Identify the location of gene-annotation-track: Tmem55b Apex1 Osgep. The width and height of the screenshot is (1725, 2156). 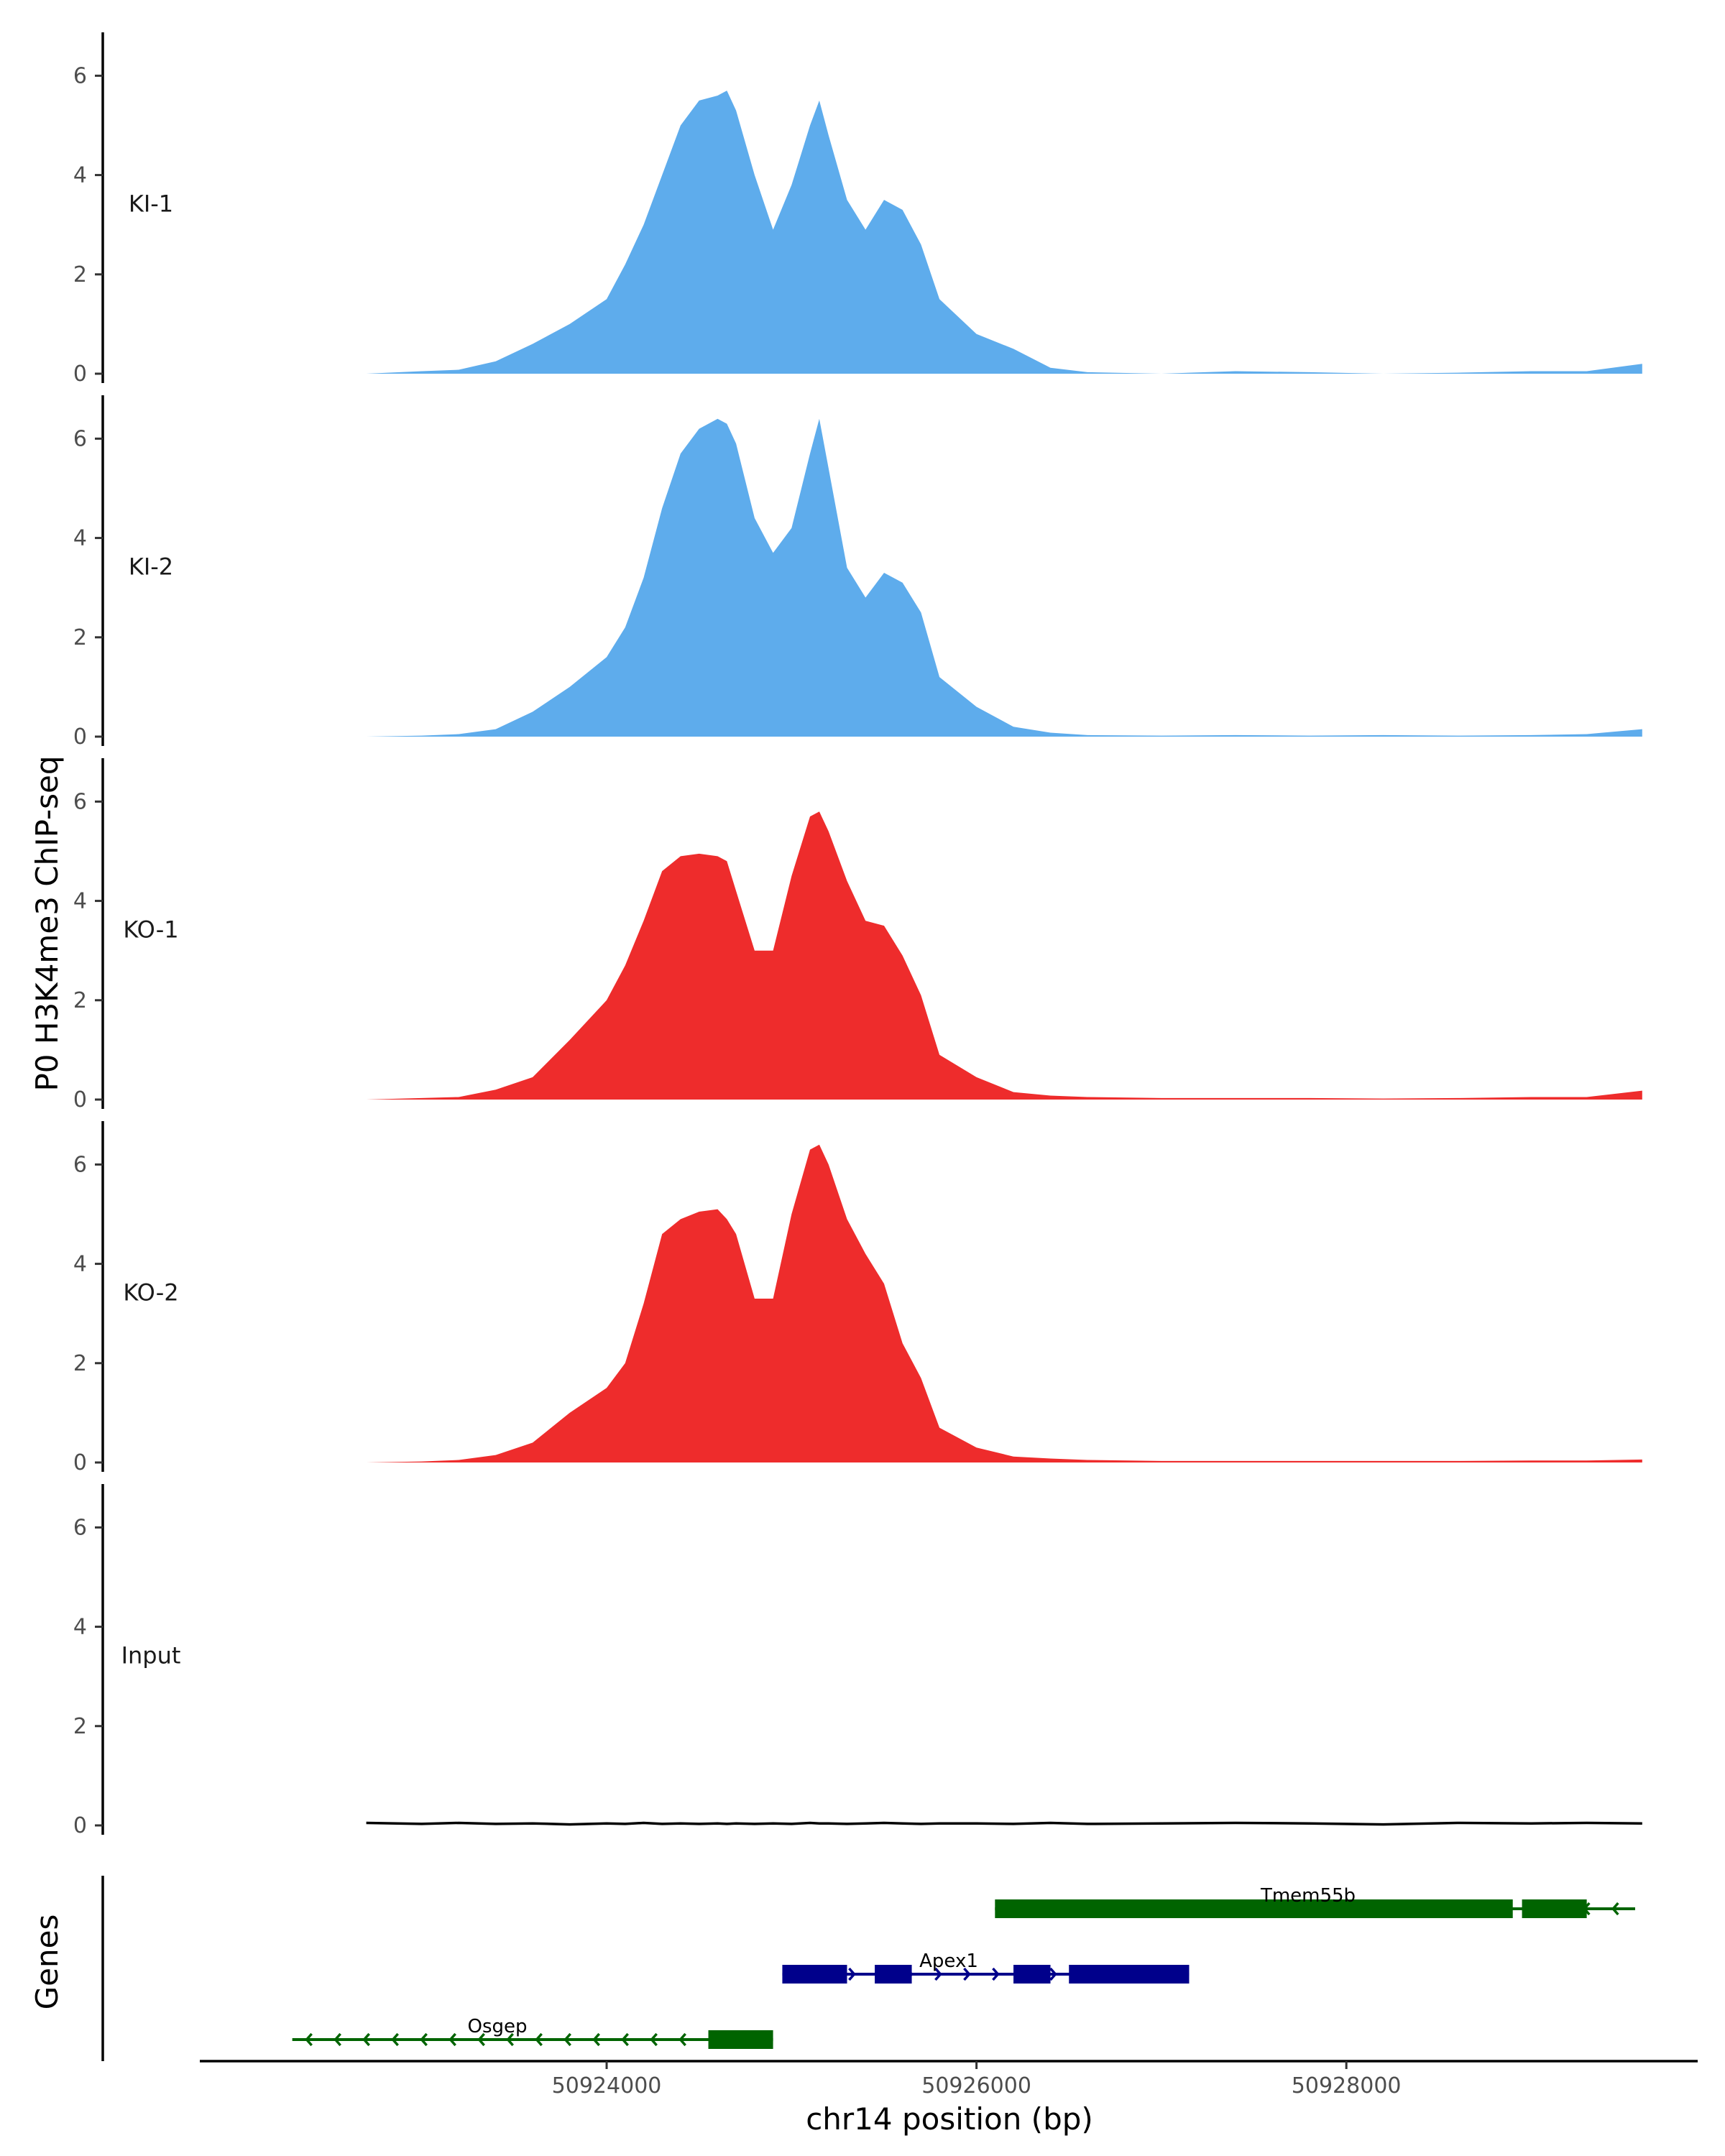
(868, 1969).